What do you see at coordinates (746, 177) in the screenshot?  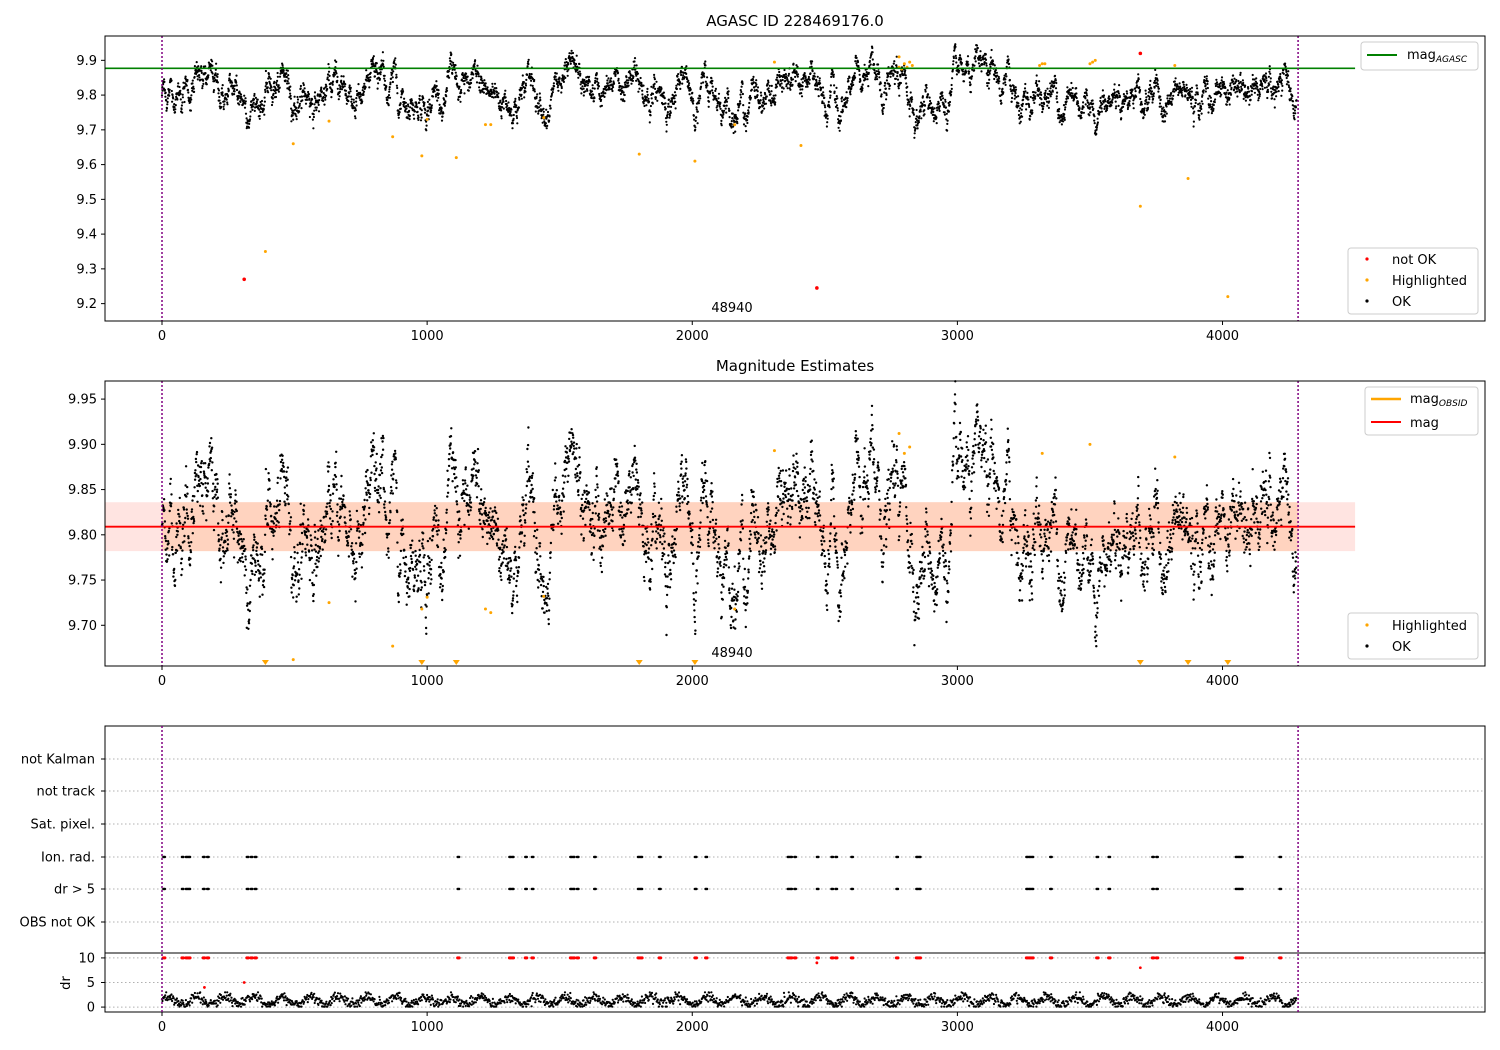 I see `highlighted-points-series` at bounding box center [746, 177].